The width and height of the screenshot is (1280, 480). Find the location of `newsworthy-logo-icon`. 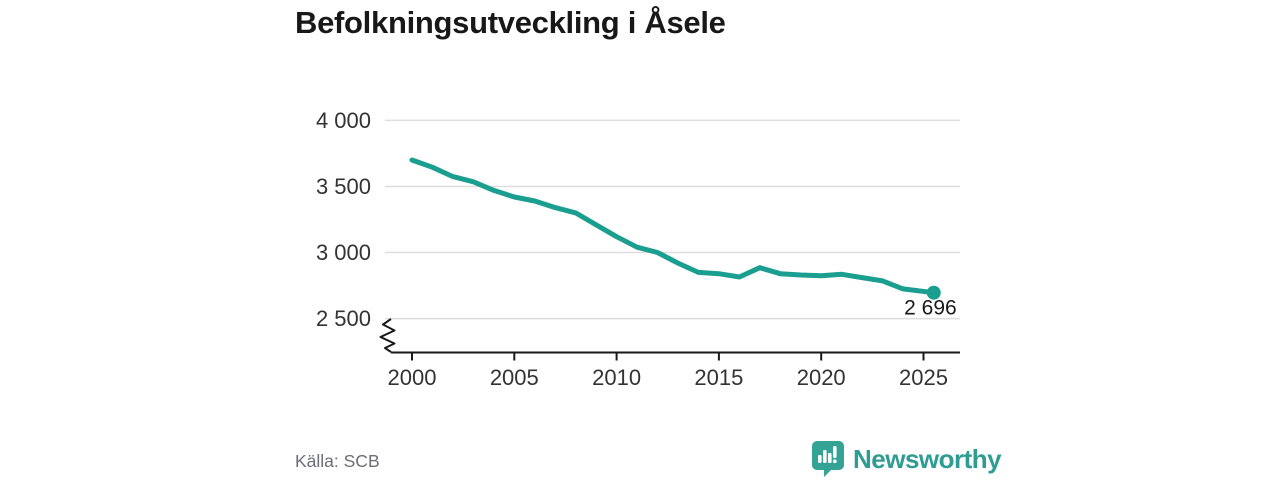

newsworthy-logo-icon is located at coordinates (828, 459).